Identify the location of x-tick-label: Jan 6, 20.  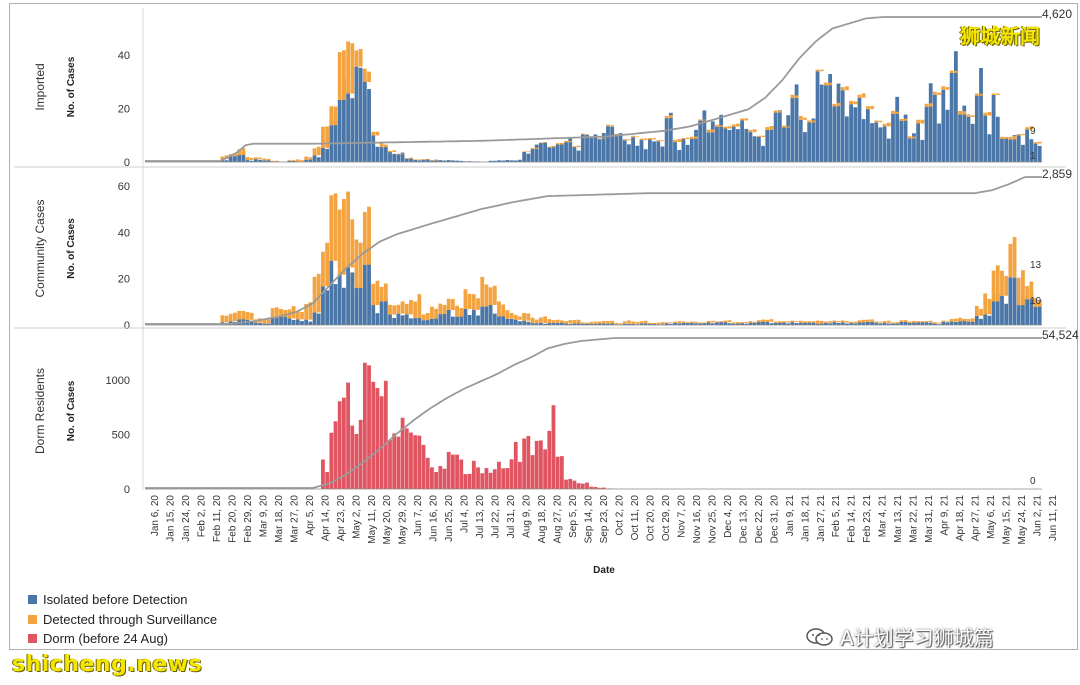
(155, 516).